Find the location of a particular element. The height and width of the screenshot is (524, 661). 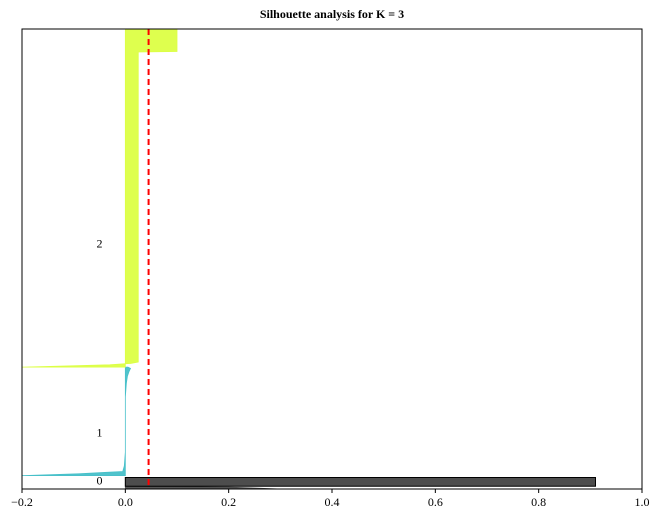

x-tick-label: 0.6 is located at coordinates (435, 502).